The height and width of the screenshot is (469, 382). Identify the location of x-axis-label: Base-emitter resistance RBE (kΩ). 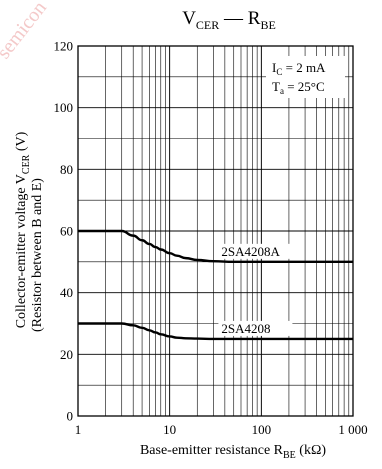
(233, 452).